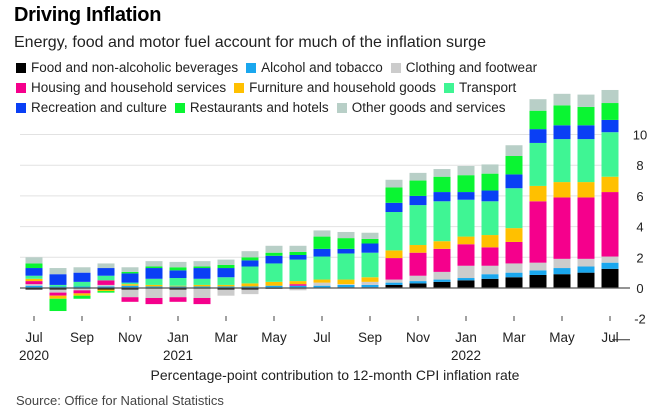  I want to click on x-tick-label: Nov, so click(130, 337).